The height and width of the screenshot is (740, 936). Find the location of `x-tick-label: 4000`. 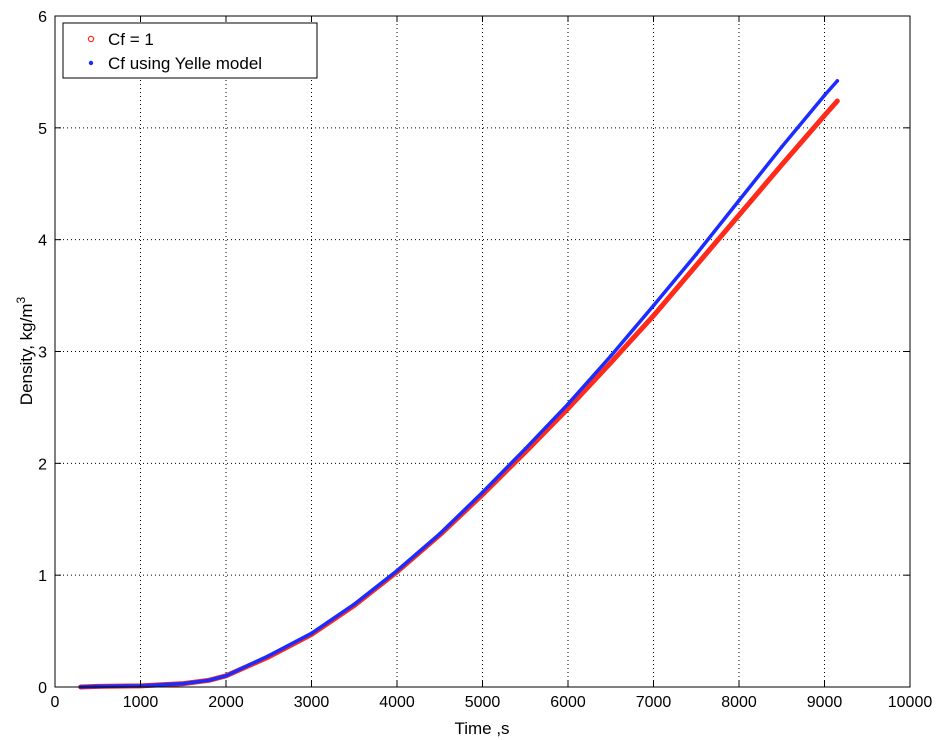

x-tick-label: 4000 is located at coordinates (397, 702).